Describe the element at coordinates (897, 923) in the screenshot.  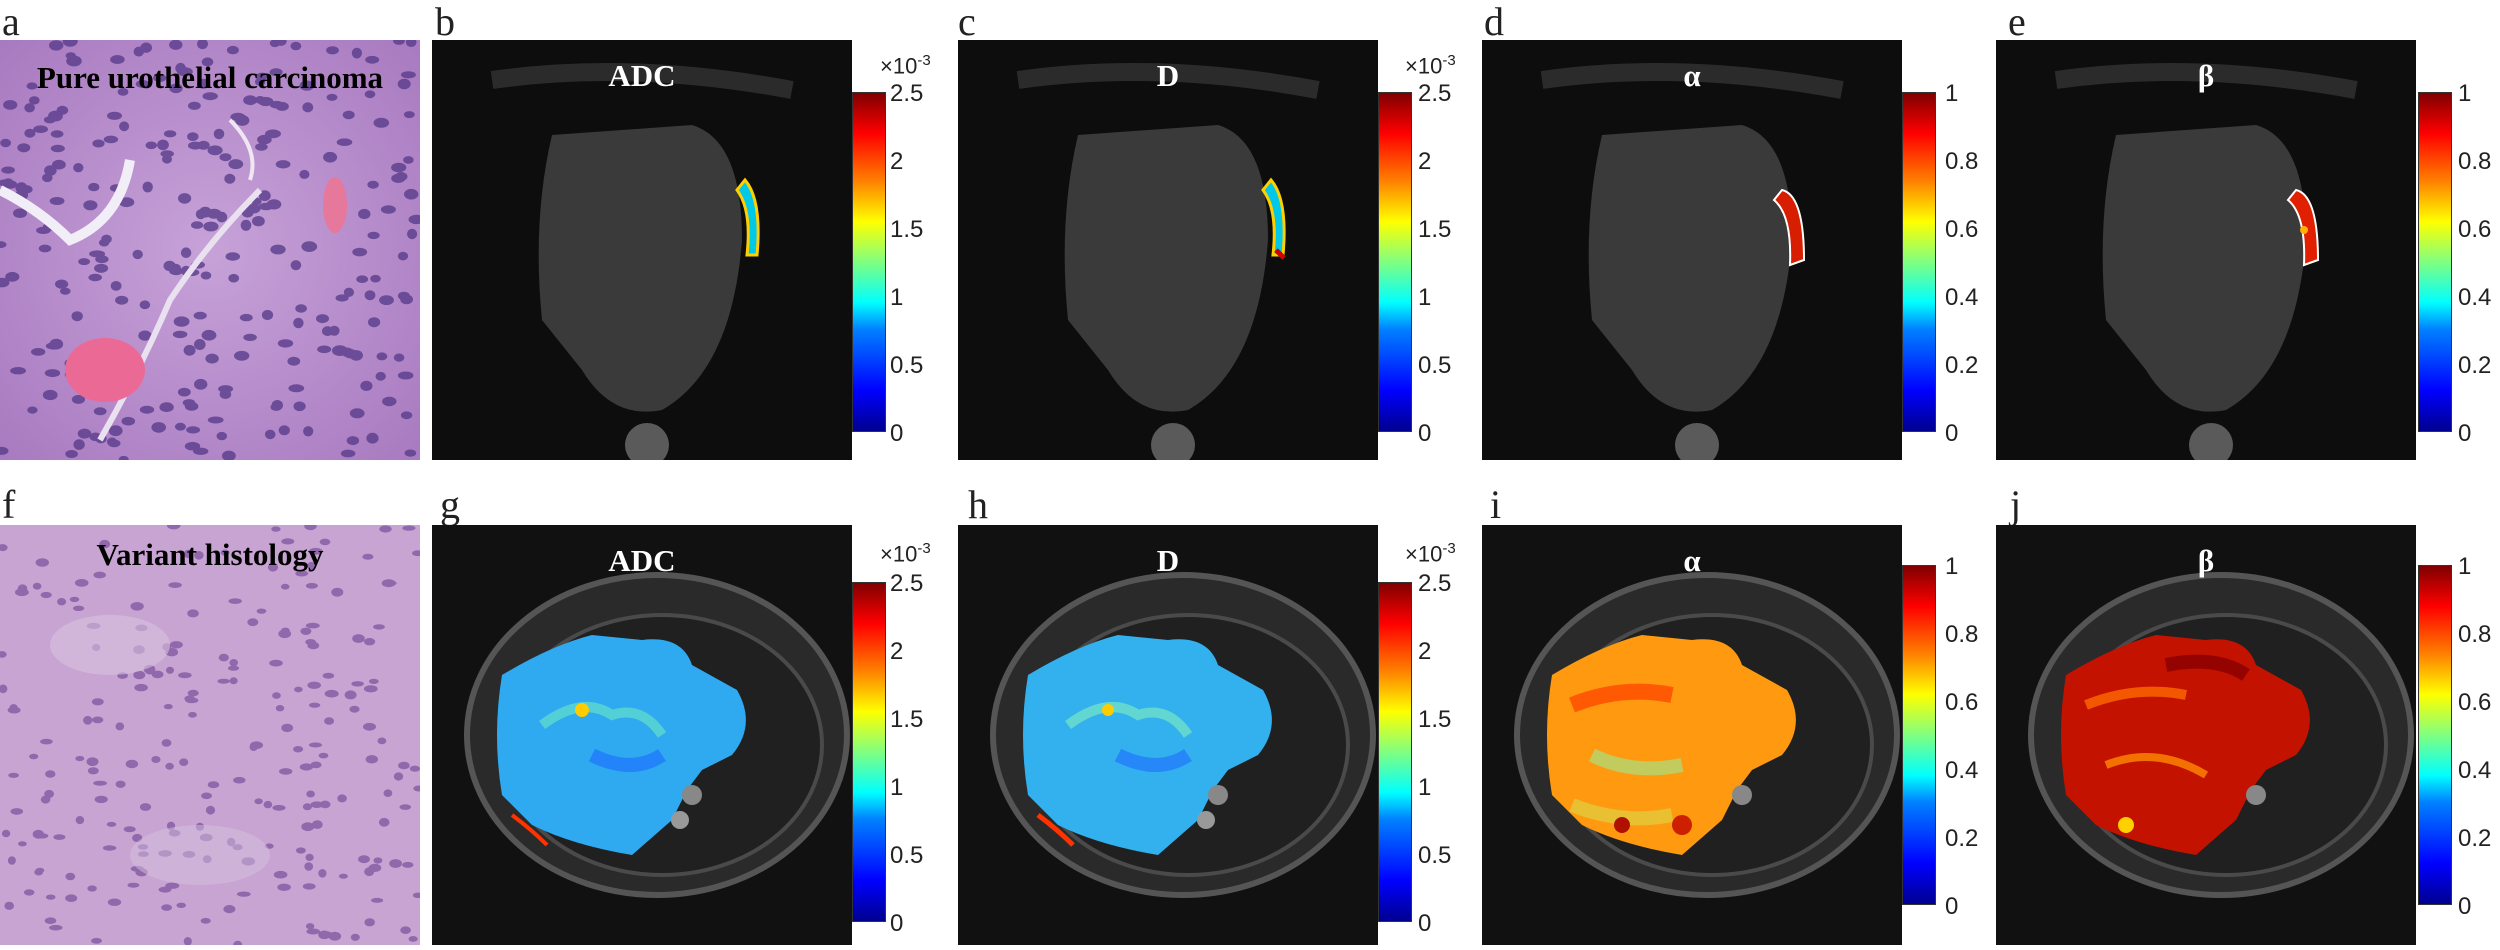
I see `tick-adc-bottom-5: 0` at that location.